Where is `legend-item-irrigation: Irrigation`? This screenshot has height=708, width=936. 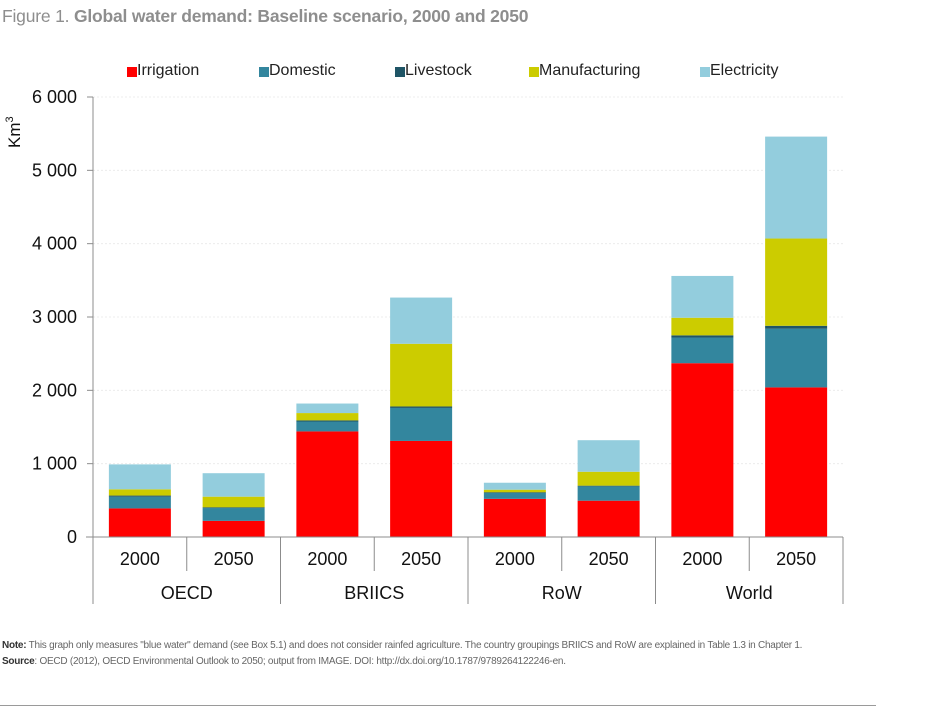
legend-item-irrigation: Irrigation is located at coordinates (163, 70).